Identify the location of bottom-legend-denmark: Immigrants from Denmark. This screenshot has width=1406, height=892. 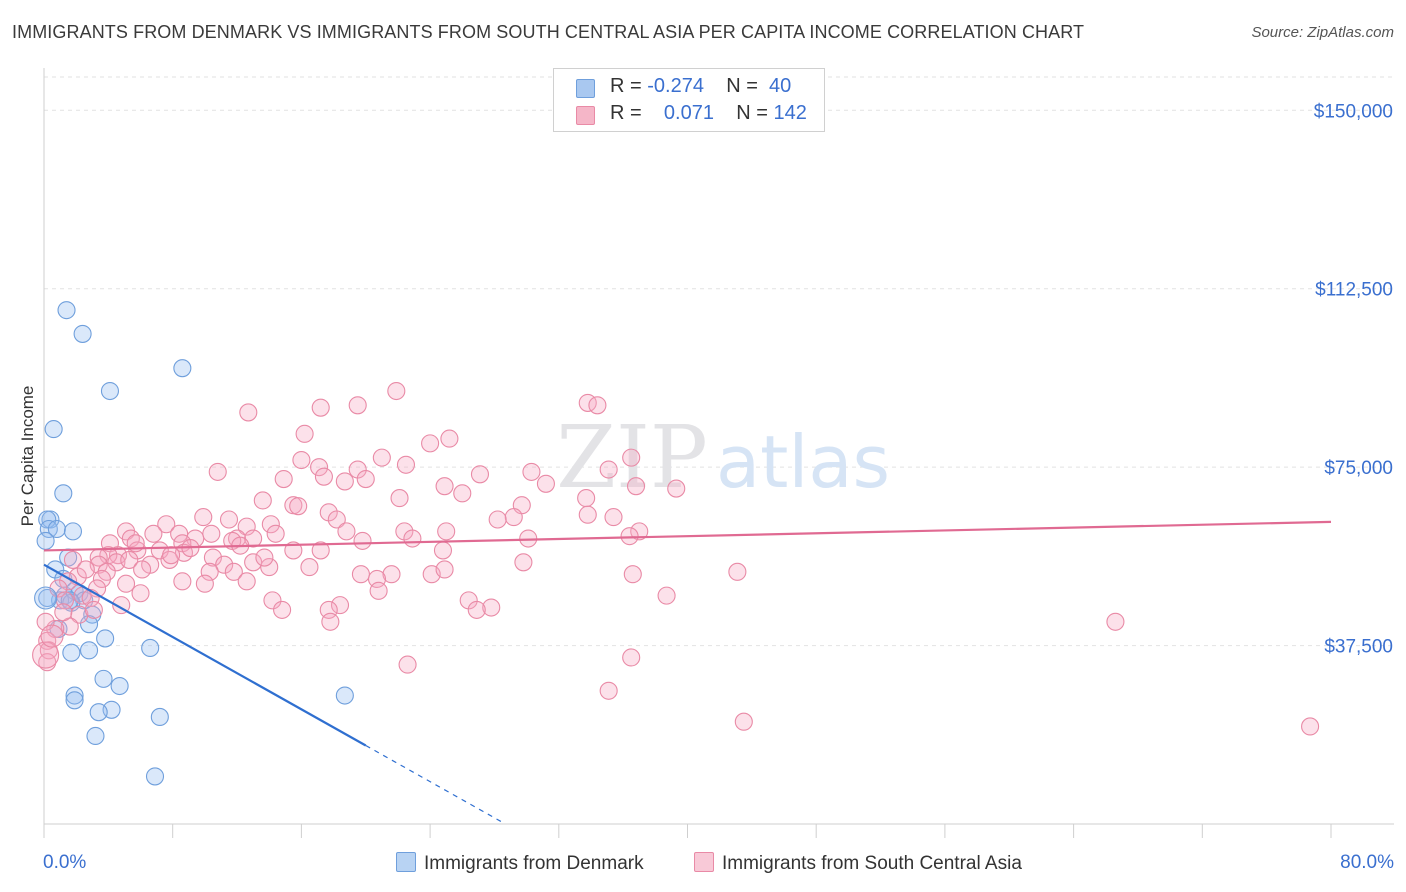
(520, 863).